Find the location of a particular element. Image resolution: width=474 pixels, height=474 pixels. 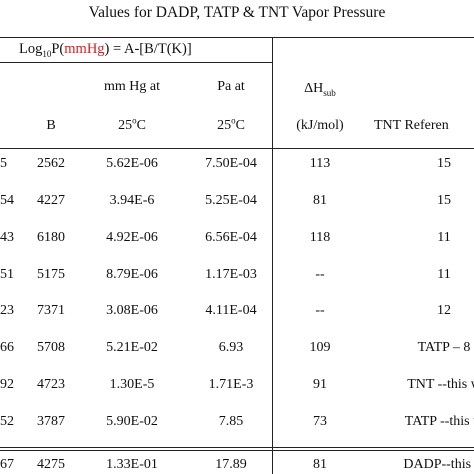

formula-rule is located at coordinates (136, 62).